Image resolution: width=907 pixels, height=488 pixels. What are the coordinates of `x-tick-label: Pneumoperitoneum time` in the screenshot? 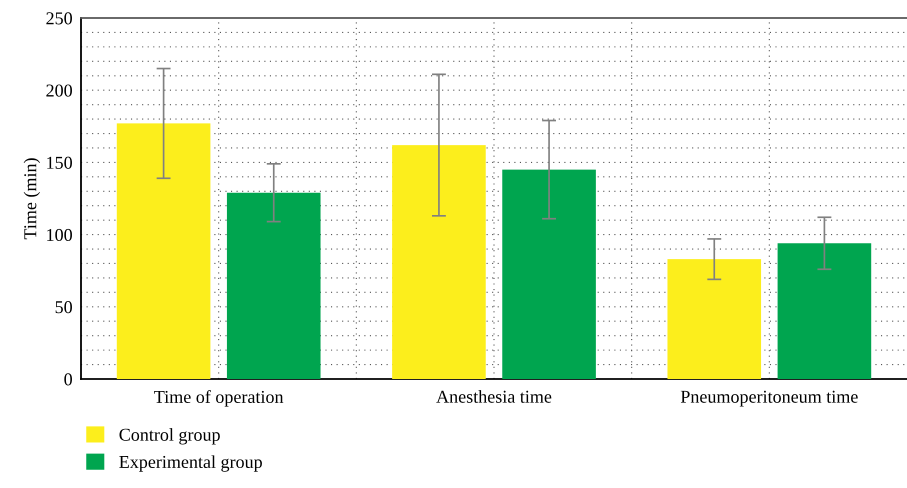 It's located at (769, 398).